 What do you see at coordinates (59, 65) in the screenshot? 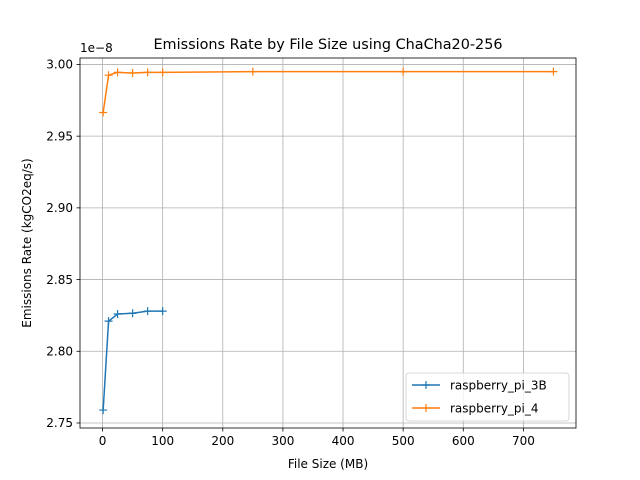
I see `y-tick-label: 3.00` at bounding box center [59, 65].